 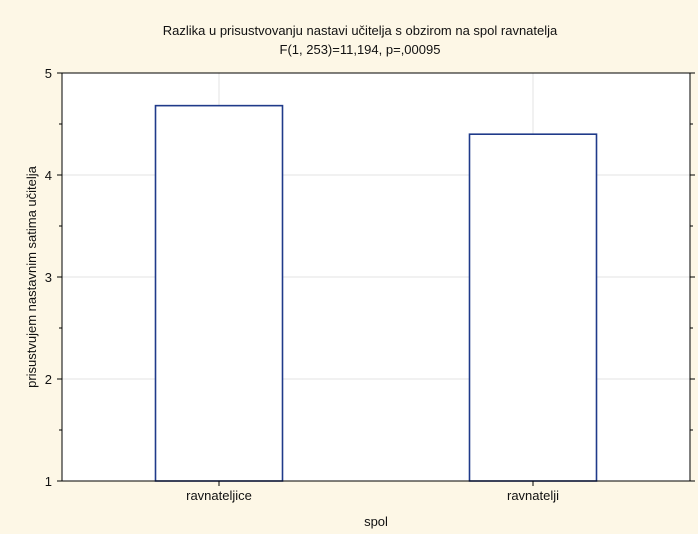 I want to click on x-axis-label: spol, so click(x=376, y=521).